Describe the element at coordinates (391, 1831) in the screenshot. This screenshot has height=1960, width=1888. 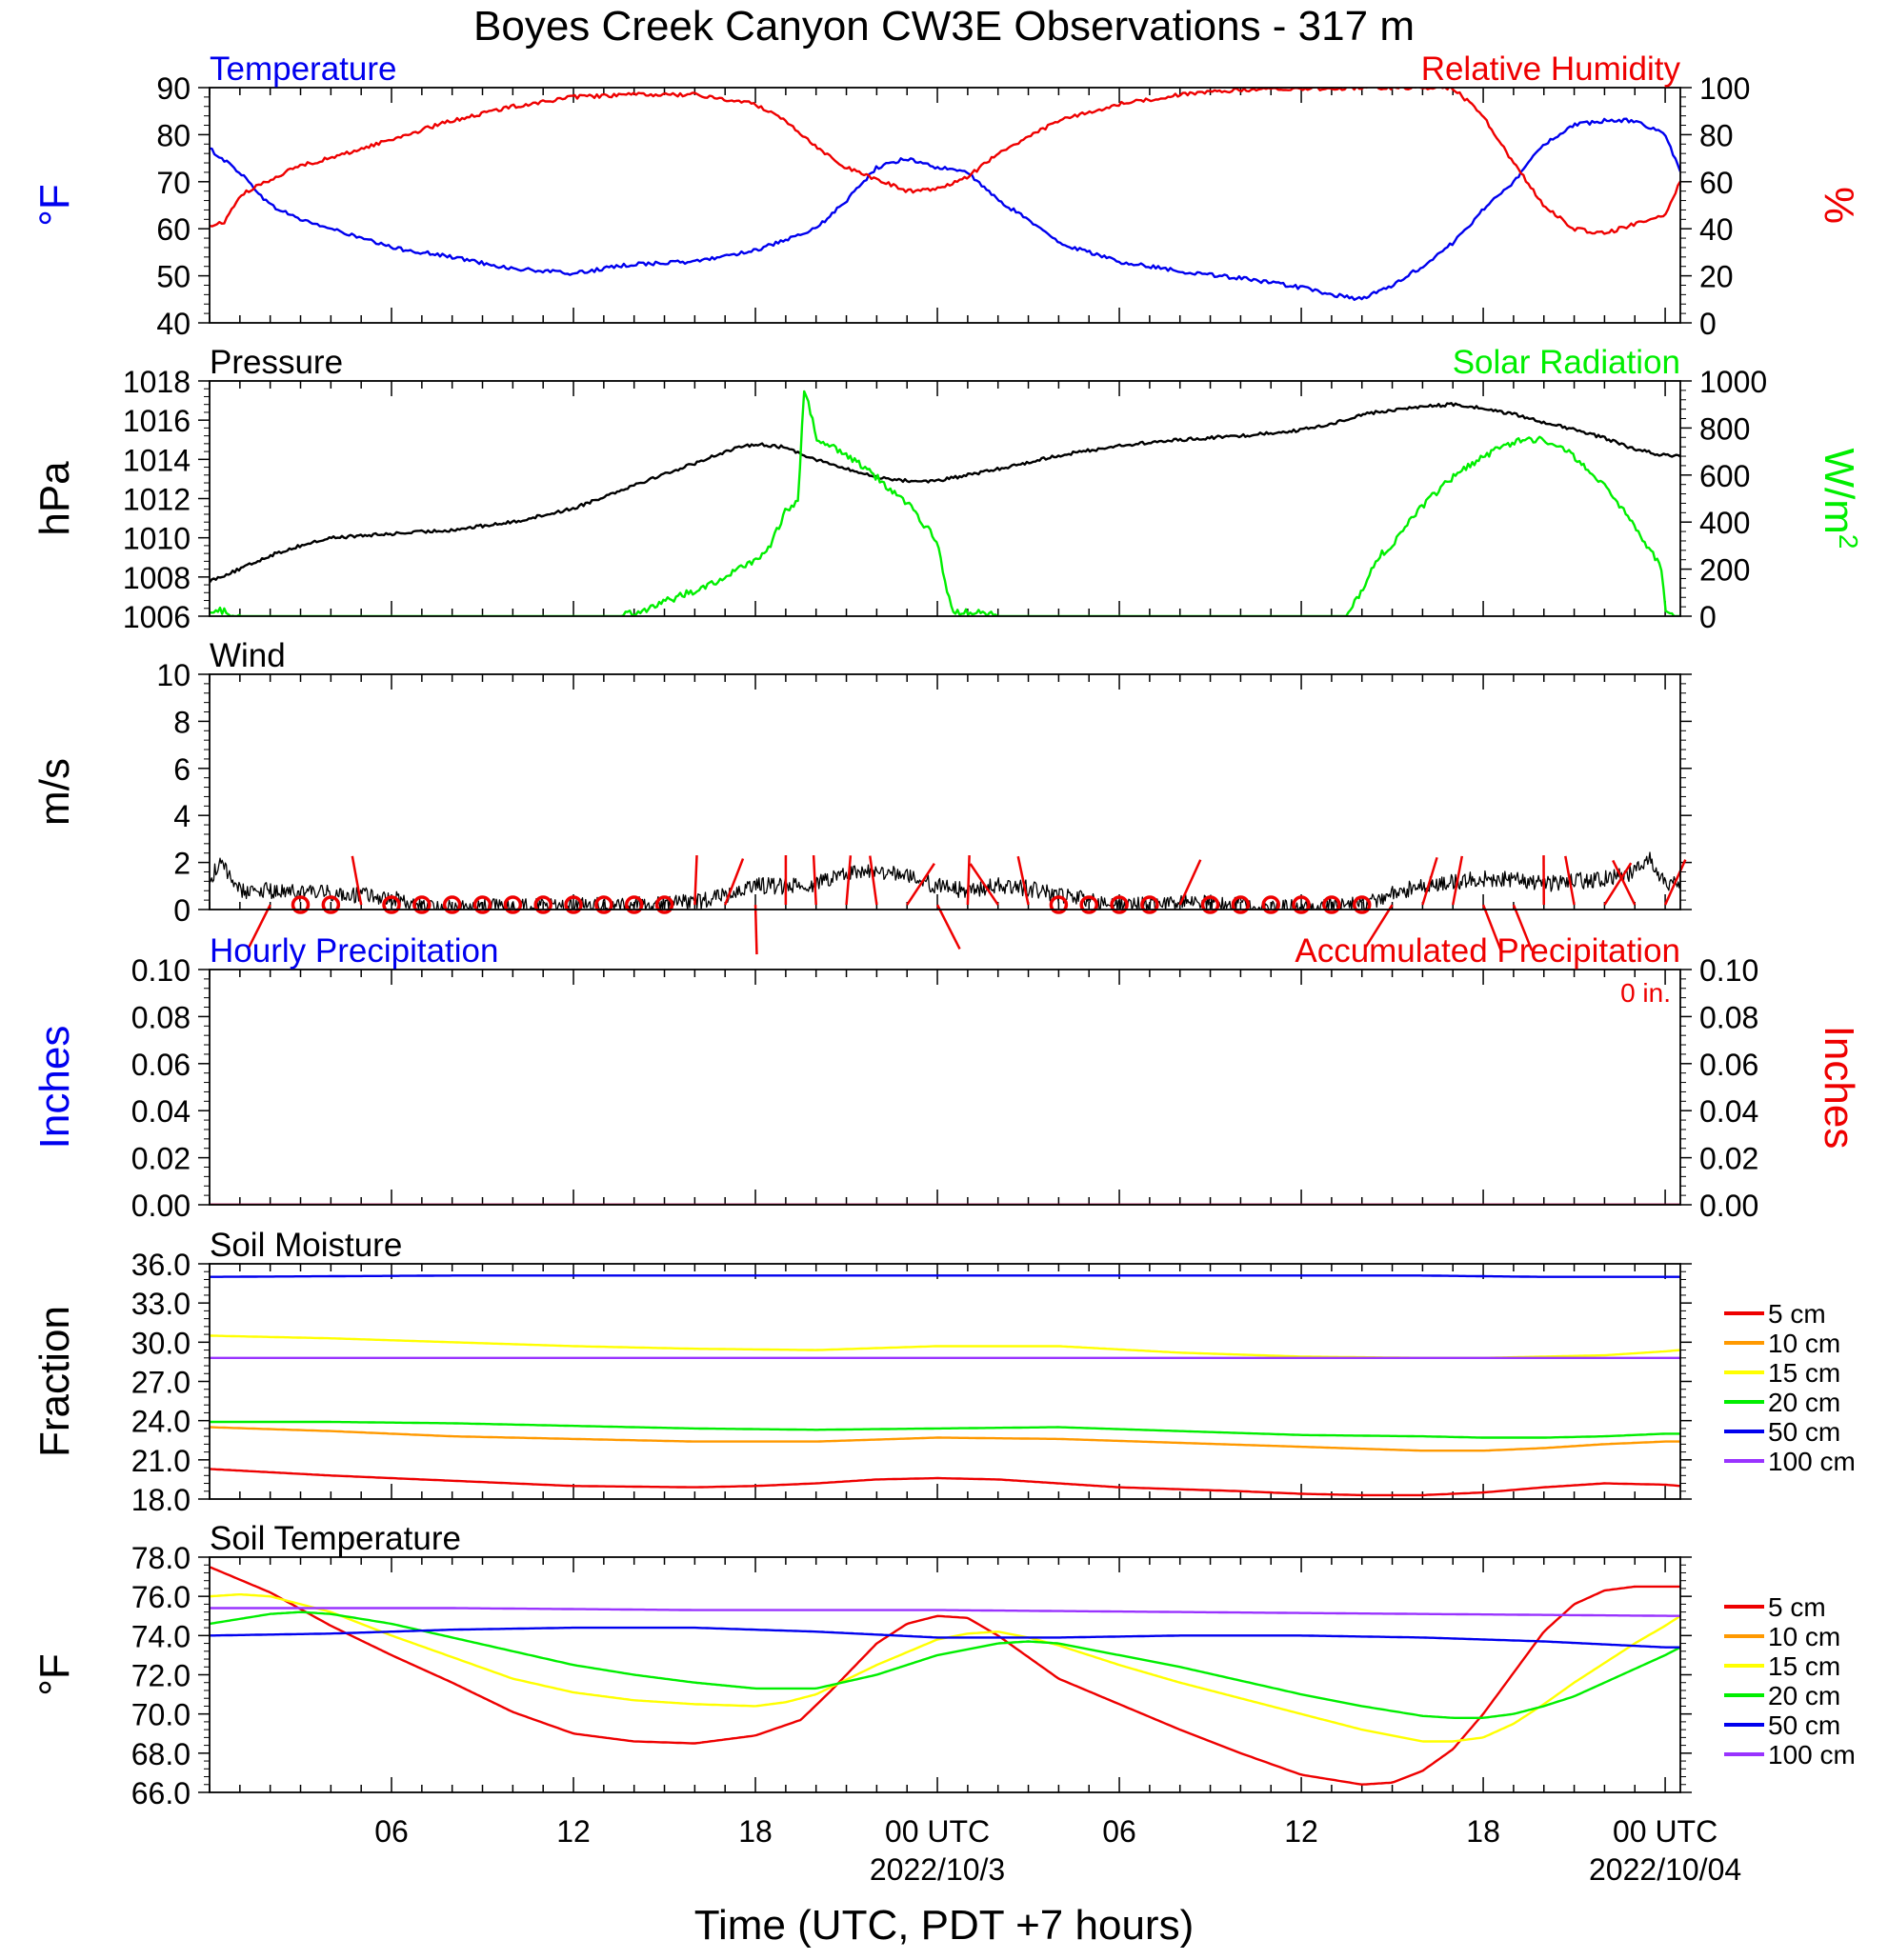
I see `x-tick-label: 06` at that location.